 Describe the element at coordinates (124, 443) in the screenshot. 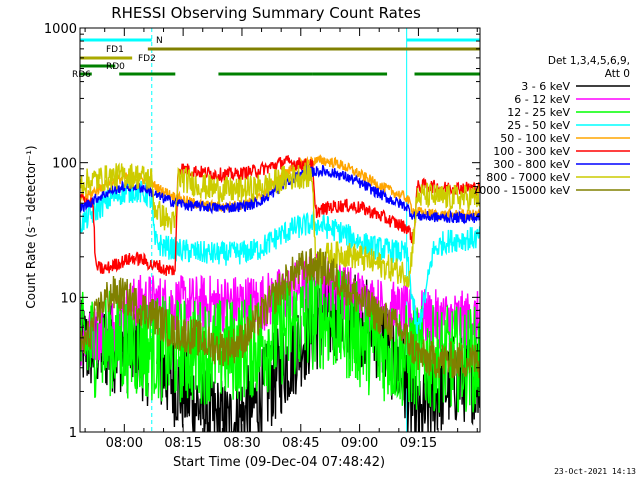

I see `x-tick-label-0: 08:00` at that location.